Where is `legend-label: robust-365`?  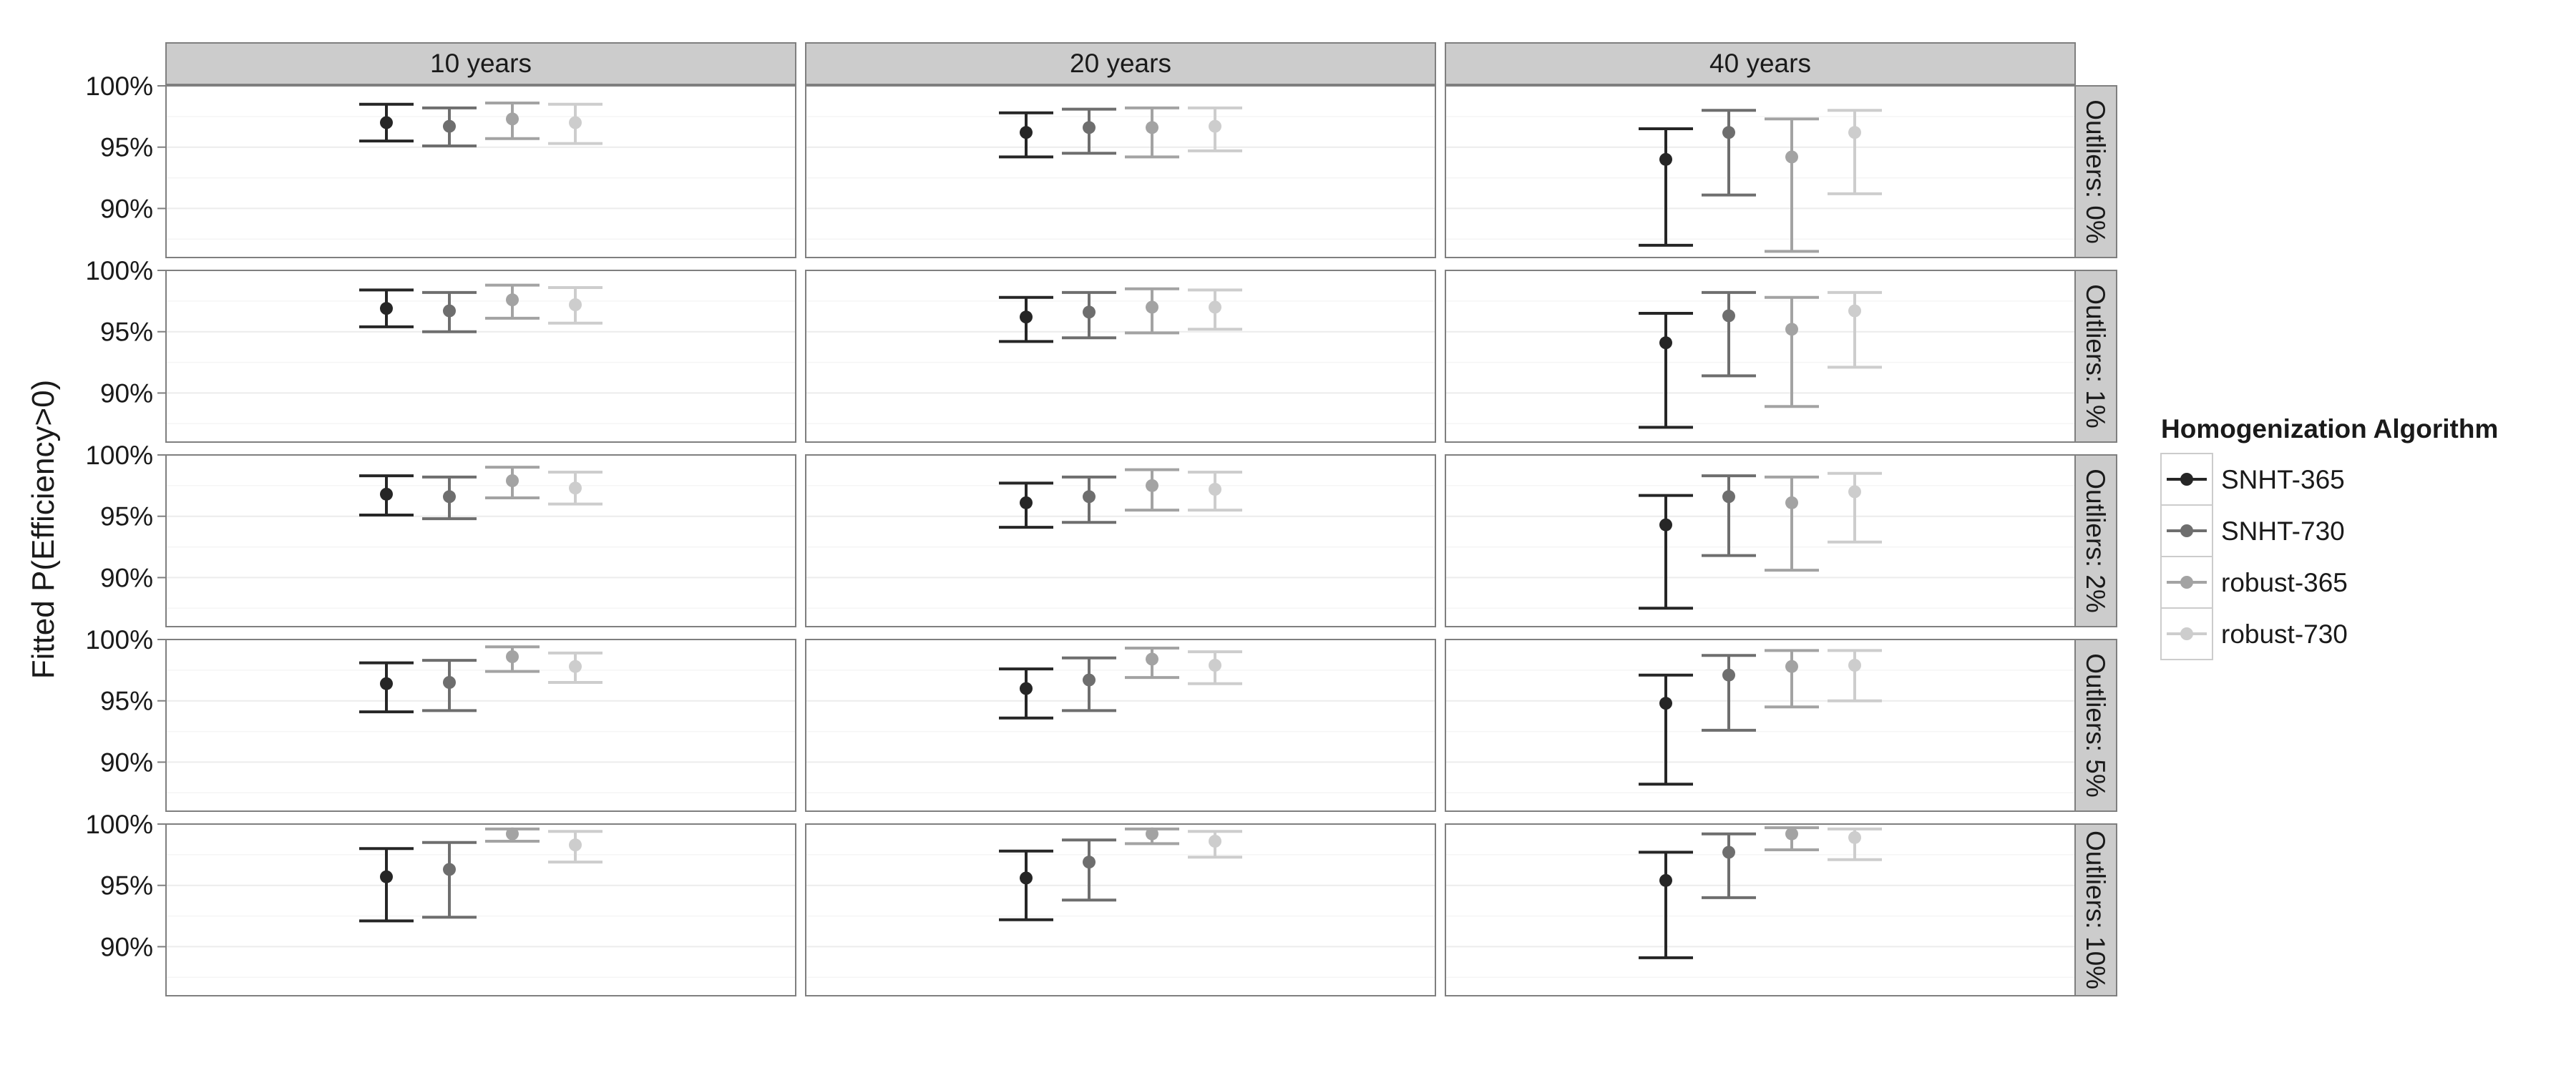
legend-label: robust-365 is located at coordinates (2284, 582).